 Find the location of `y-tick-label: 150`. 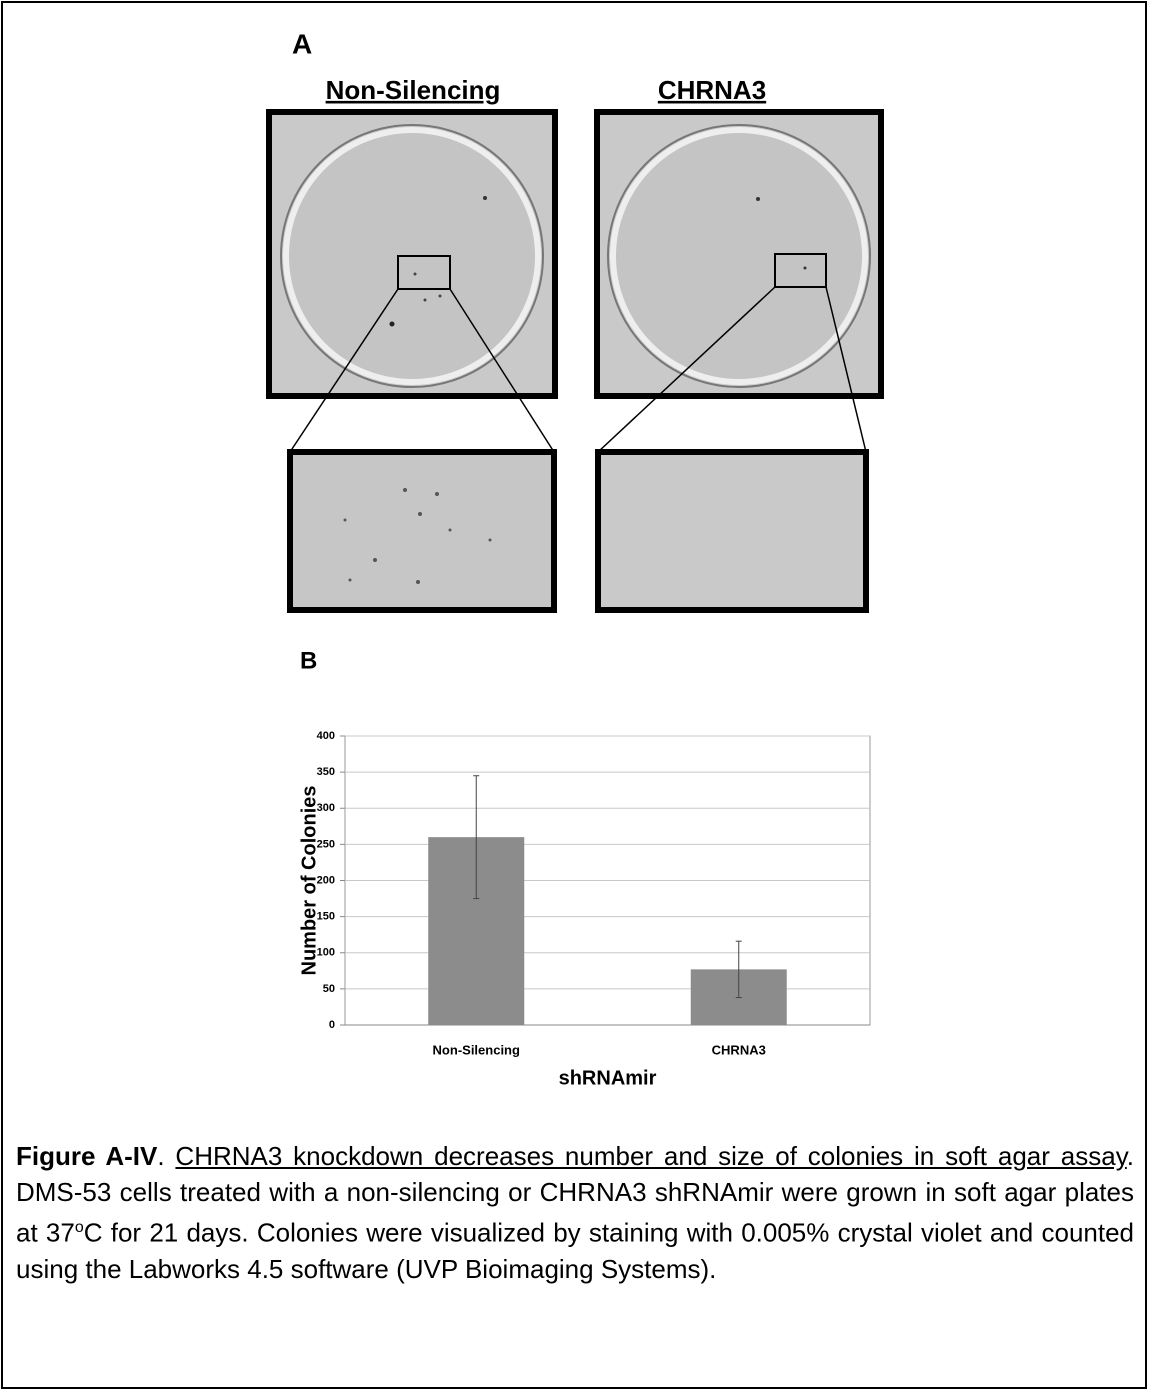

y-tick-label: 150 is located at coordinates (326, 917).